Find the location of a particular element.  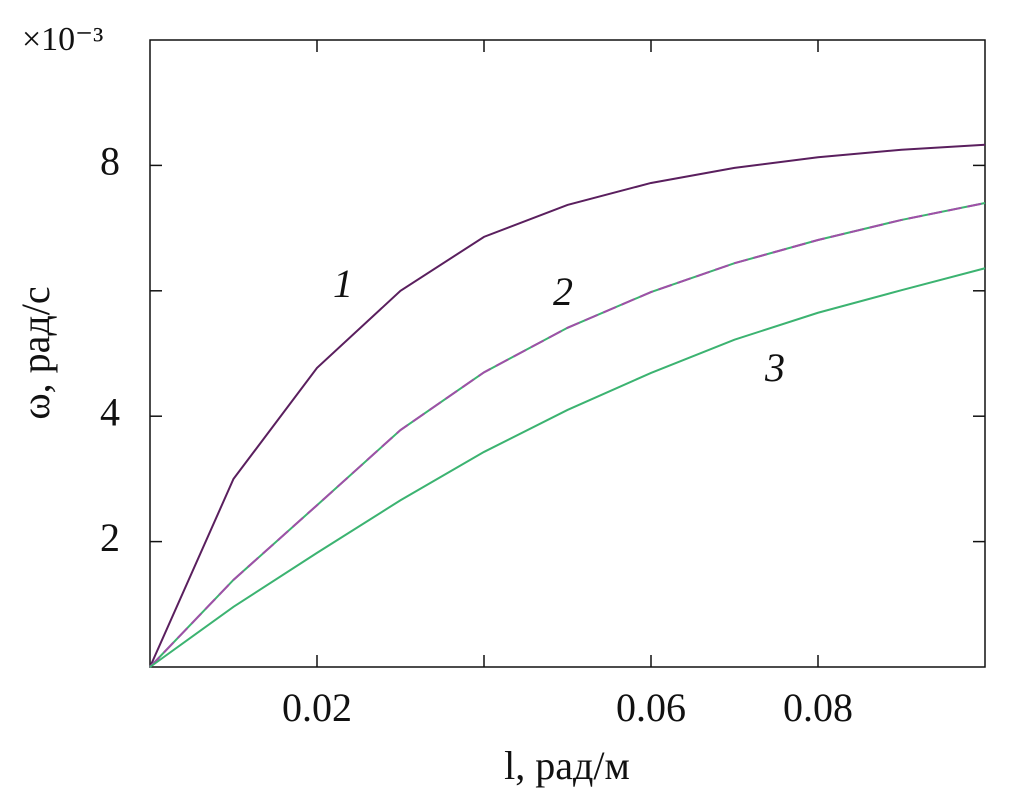

x-axis-label: l, рад/м is located at coordinates (567, 765).